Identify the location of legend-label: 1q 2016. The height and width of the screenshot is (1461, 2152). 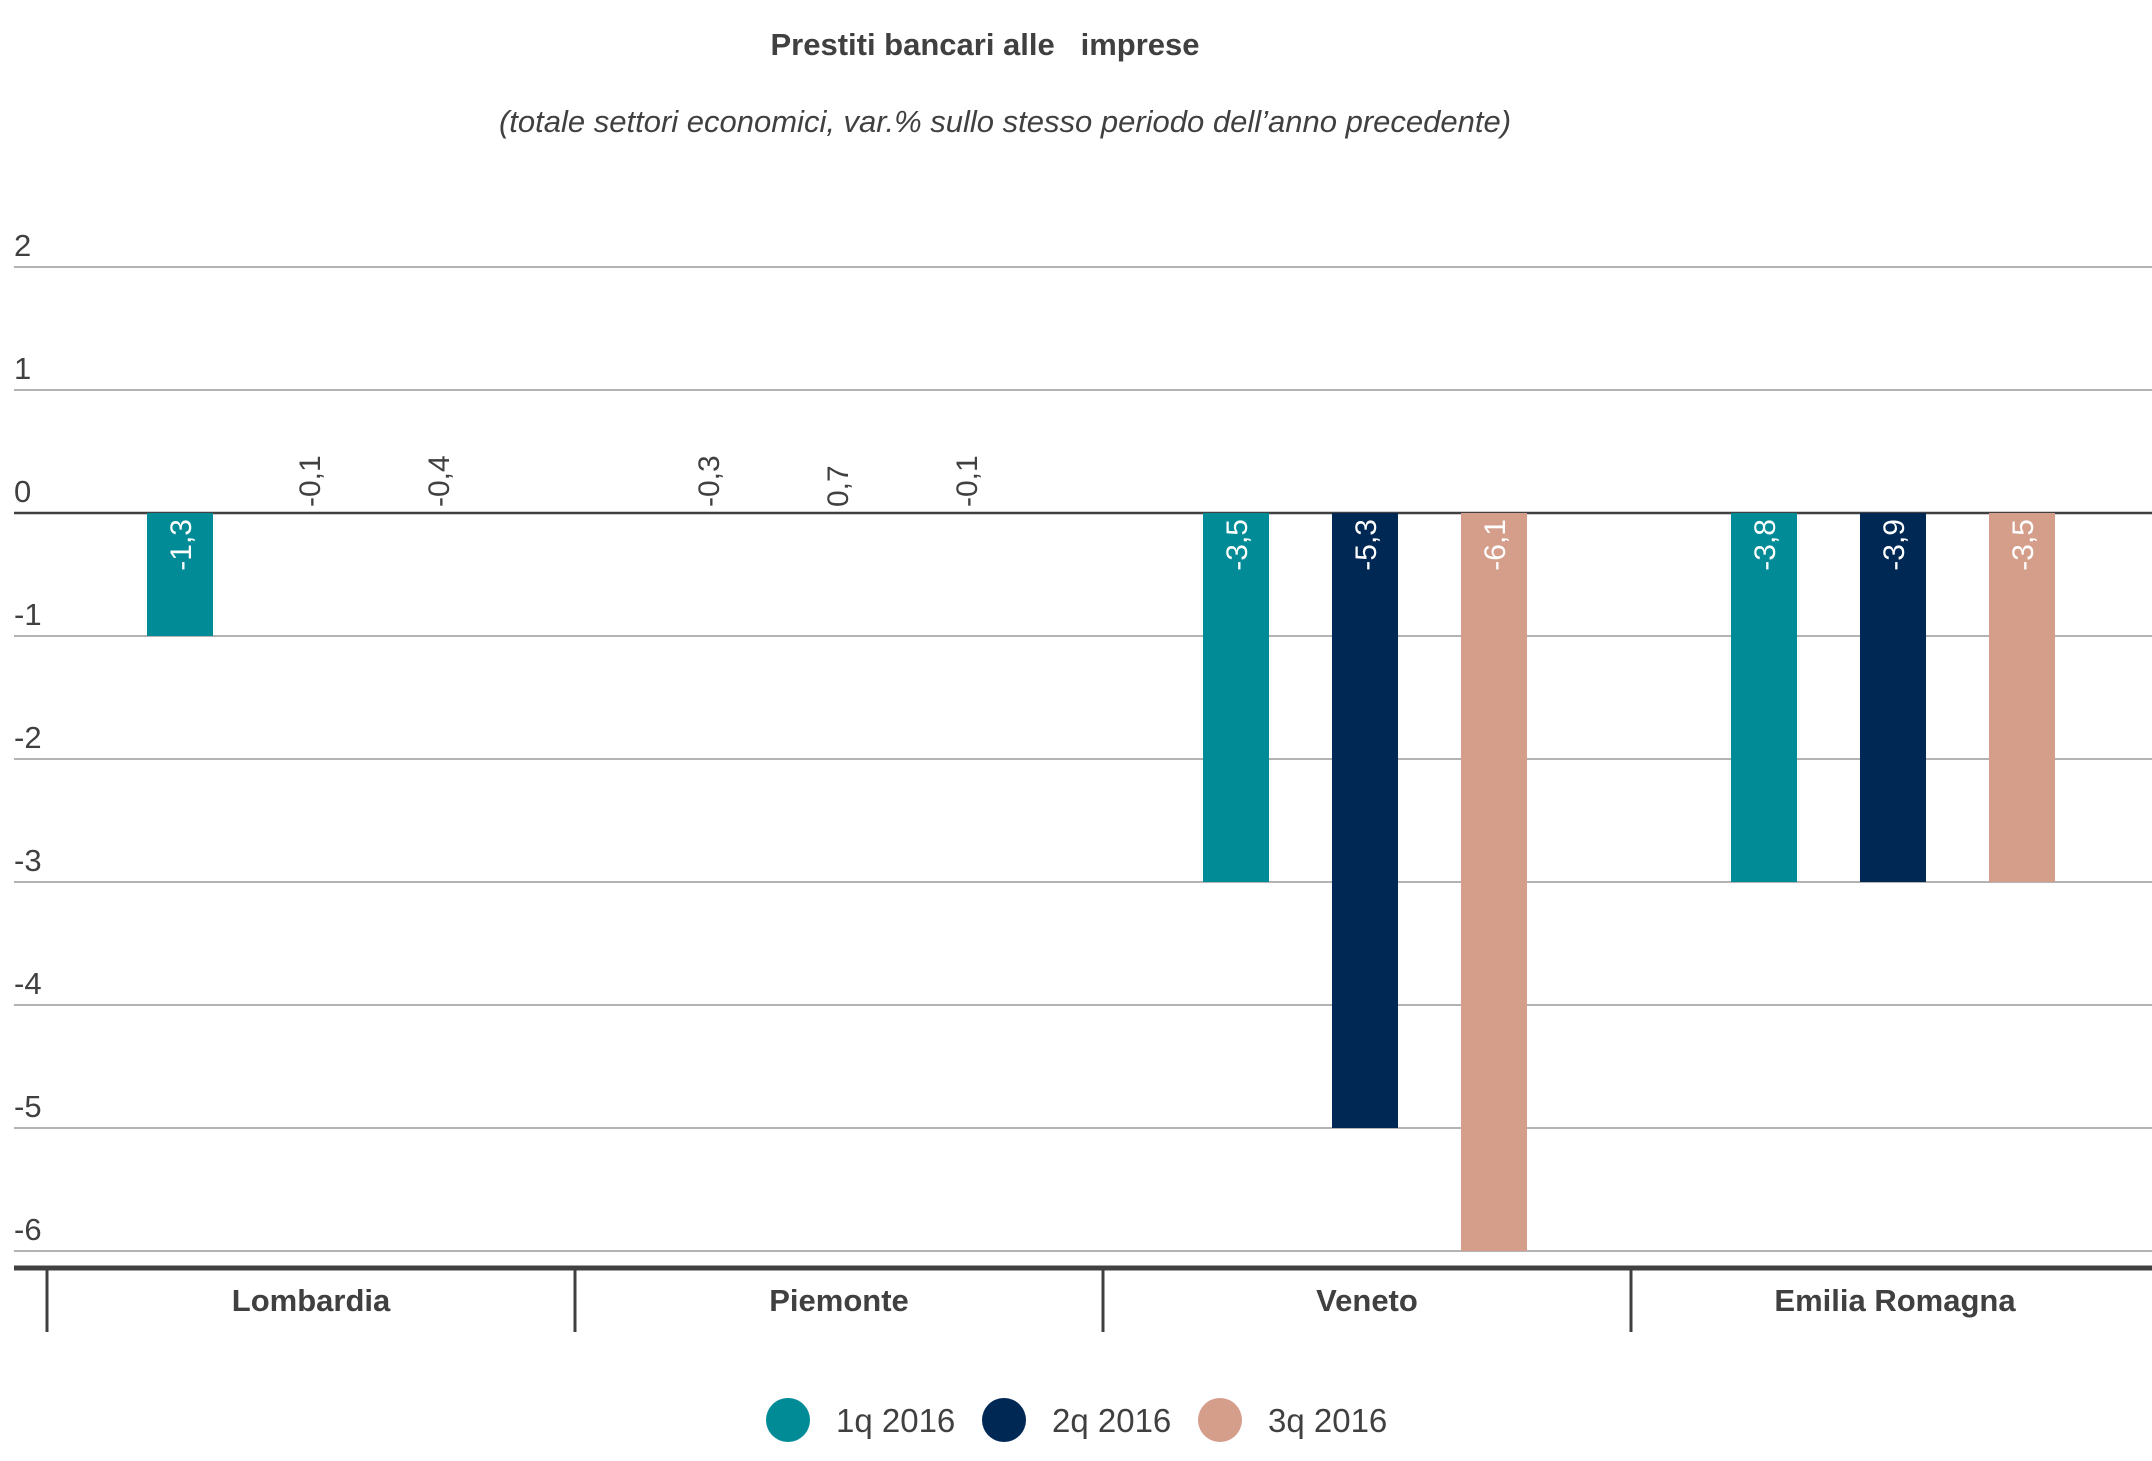
(895, 1420).